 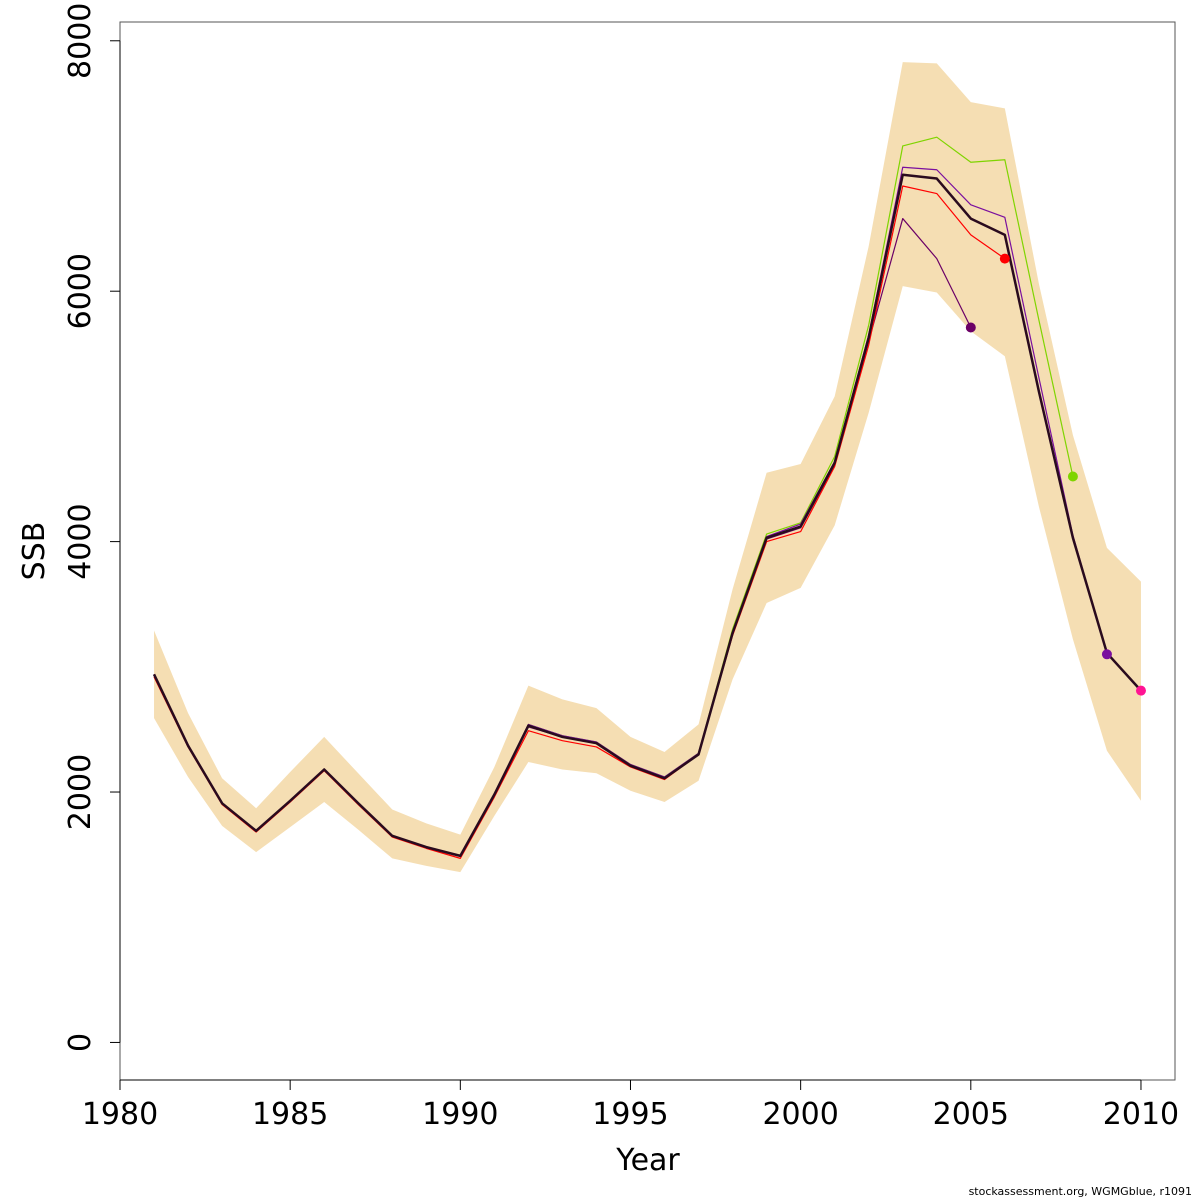 I want to click on x-tick-label: 1980, so click(x=120, y=1114).